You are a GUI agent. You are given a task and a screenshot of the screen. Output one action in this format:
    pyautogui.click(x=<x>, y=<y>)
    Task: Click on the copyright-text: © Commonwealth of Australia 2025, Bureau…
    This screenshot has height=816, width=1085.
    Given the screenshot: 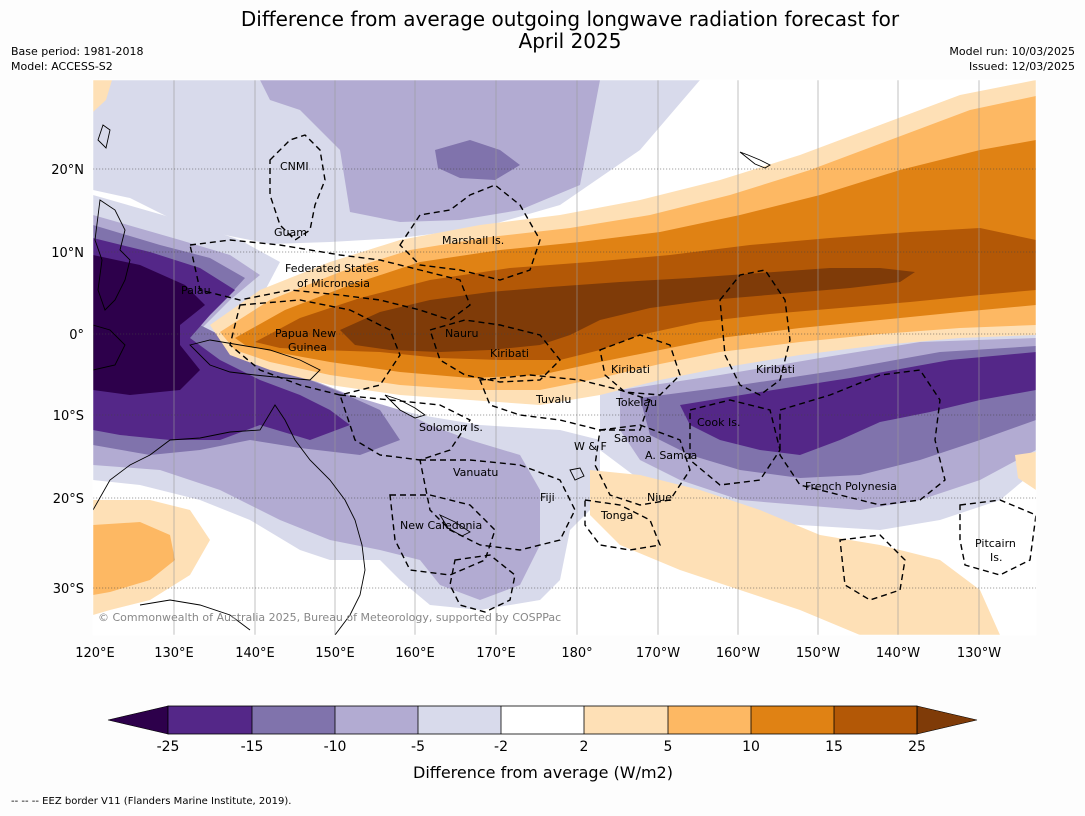 What is the action you would take?
    pyautogui.click(x=329, y=617)
    